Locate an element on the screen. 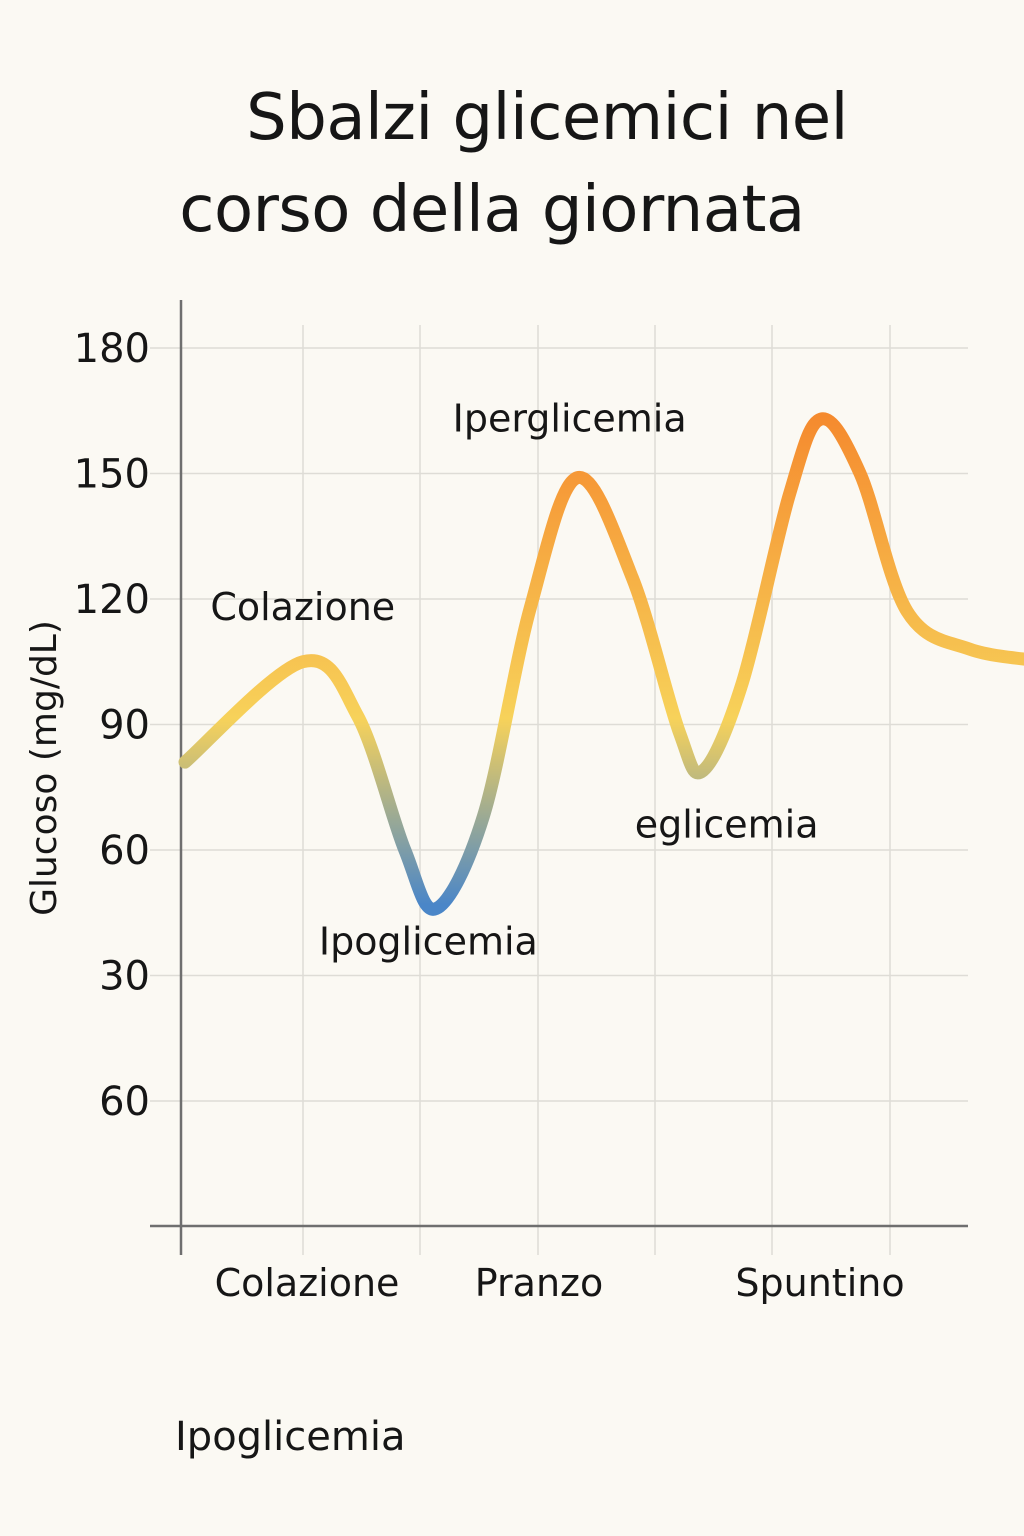  y-tick-label: 150 is located at coordinates (112, 475).